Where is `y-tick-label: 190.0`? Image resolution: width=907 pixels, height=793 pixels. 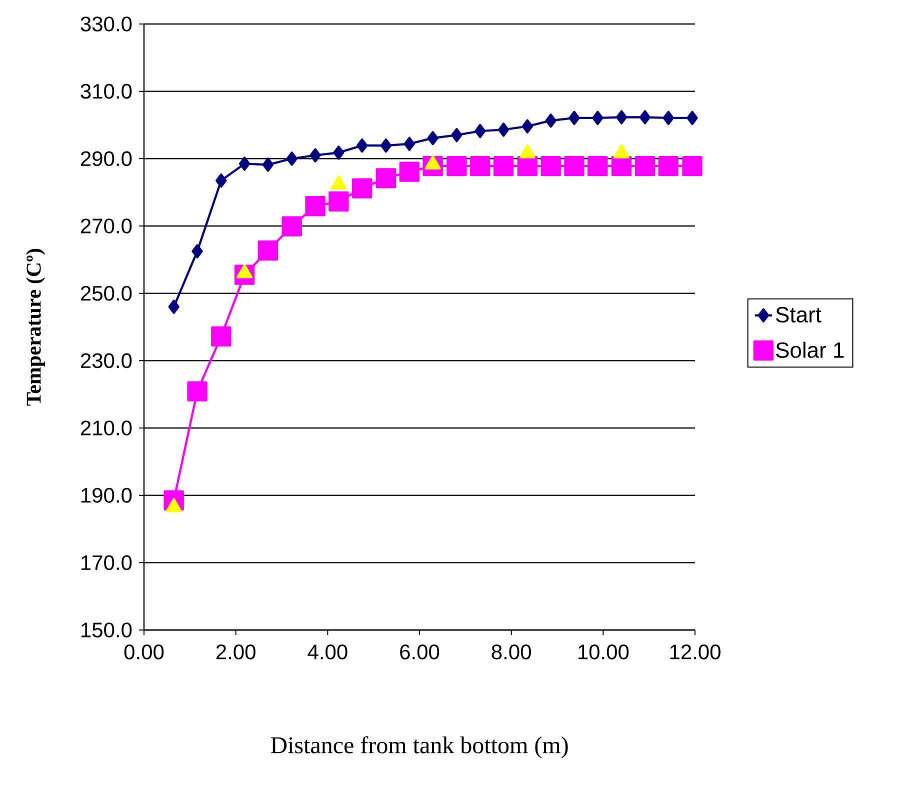
y-tick-label: 190.0 is located at coordinates (107, 495).